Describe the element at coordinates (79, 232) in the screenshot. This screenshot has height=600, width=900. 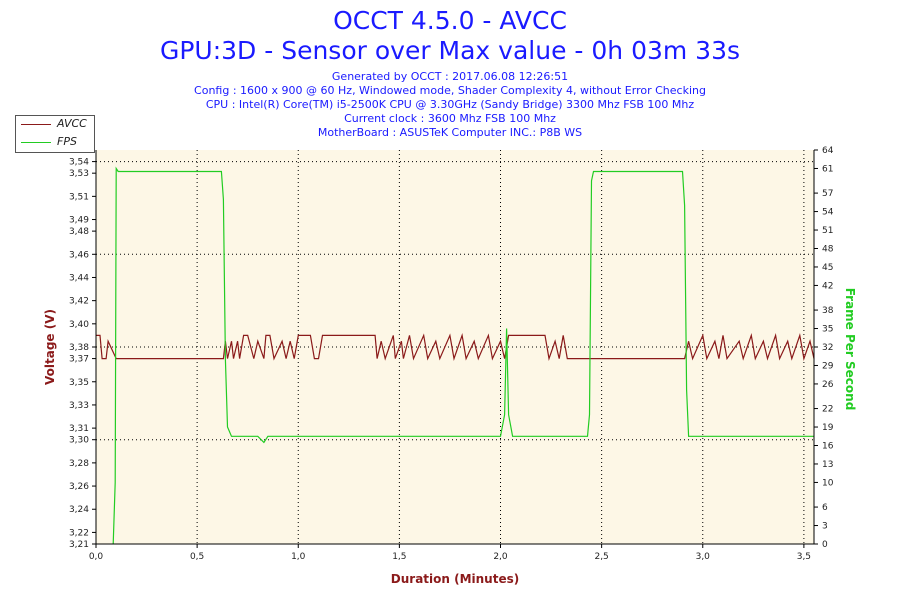
I see `y-tick-label: 3,48` at that location.